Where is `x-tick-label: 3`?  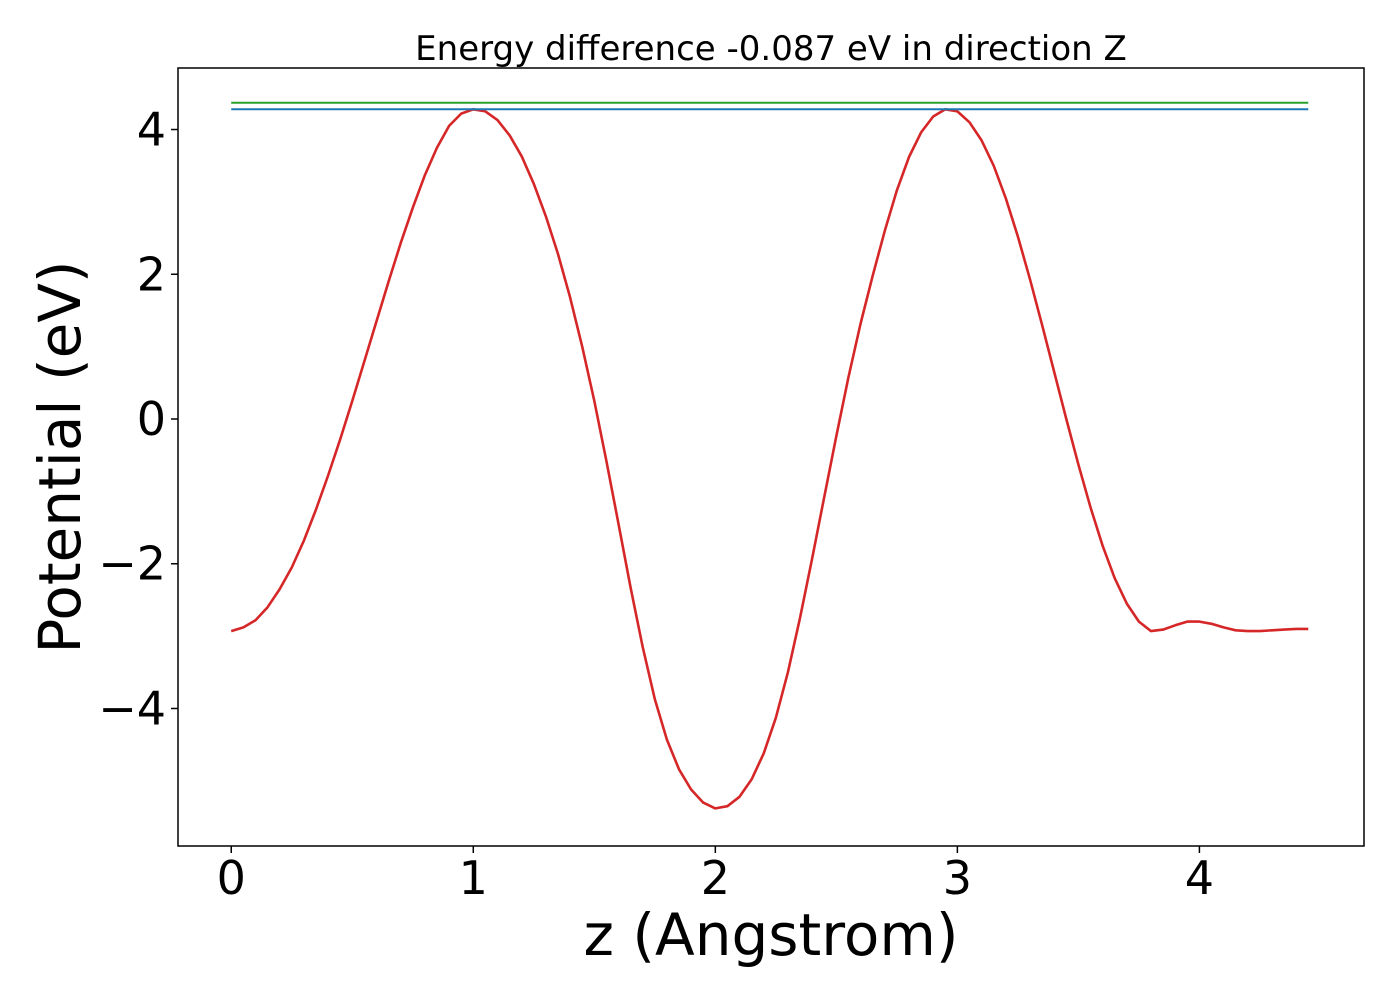
x-tick-label: 3 is located at coordinates (957, 878).